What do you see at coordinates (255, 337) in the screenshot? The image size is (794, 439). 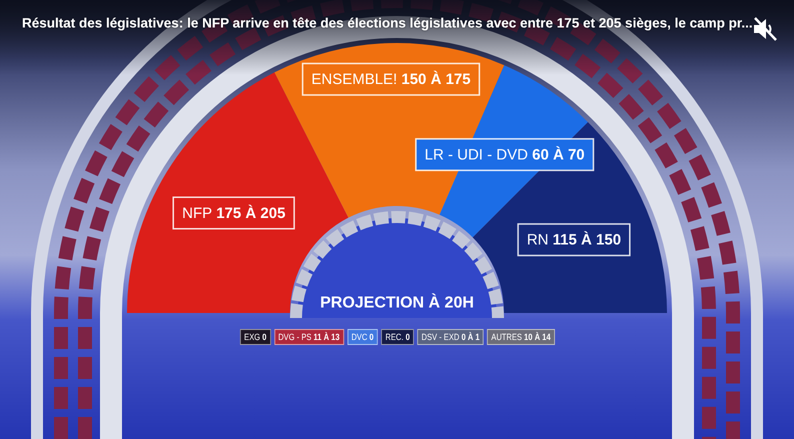 I see `text: EXG 0` at bounding box center [255, 337].